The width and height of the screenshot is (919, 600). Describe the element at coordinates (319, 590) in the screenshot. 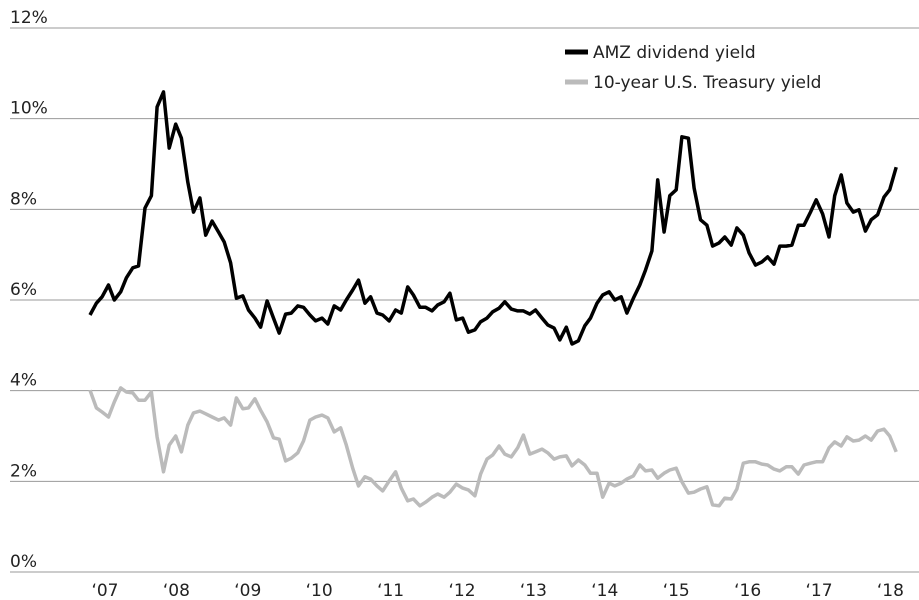

I see `x-tick-label: ‘10` at that location.